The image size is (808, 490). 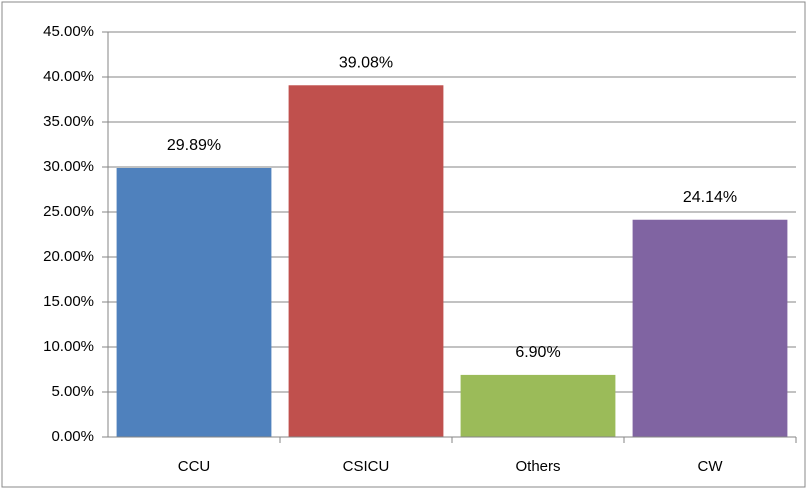 What do you see at coordinates (68, 301) in the screenshot?
I see `y-tick-label: 15.00%` at bounding box center [68, 301].